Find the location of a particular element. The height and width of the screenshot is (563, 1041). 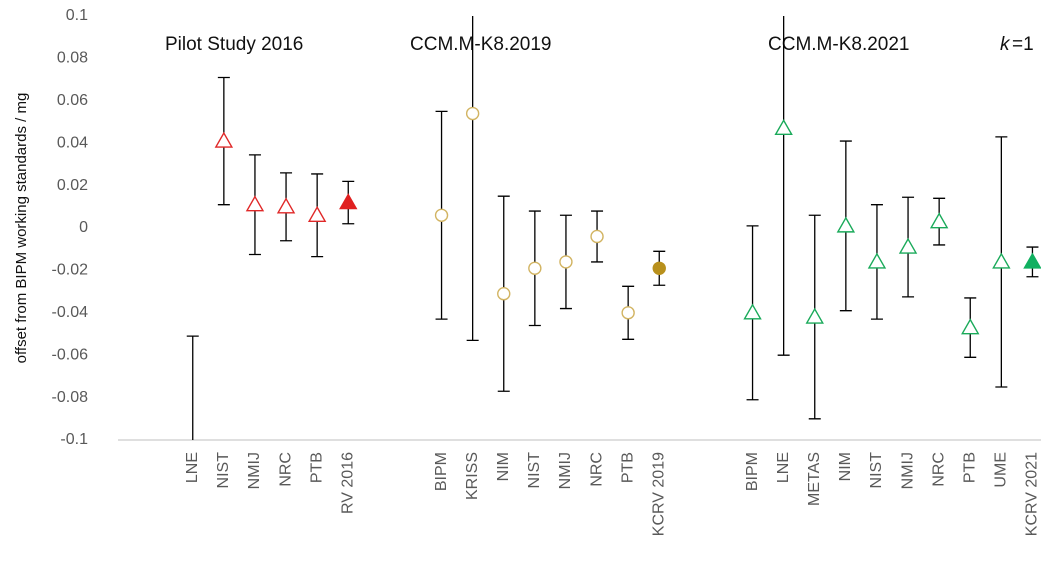

x-tick-label: METAS is located at coordinates (814, 479).